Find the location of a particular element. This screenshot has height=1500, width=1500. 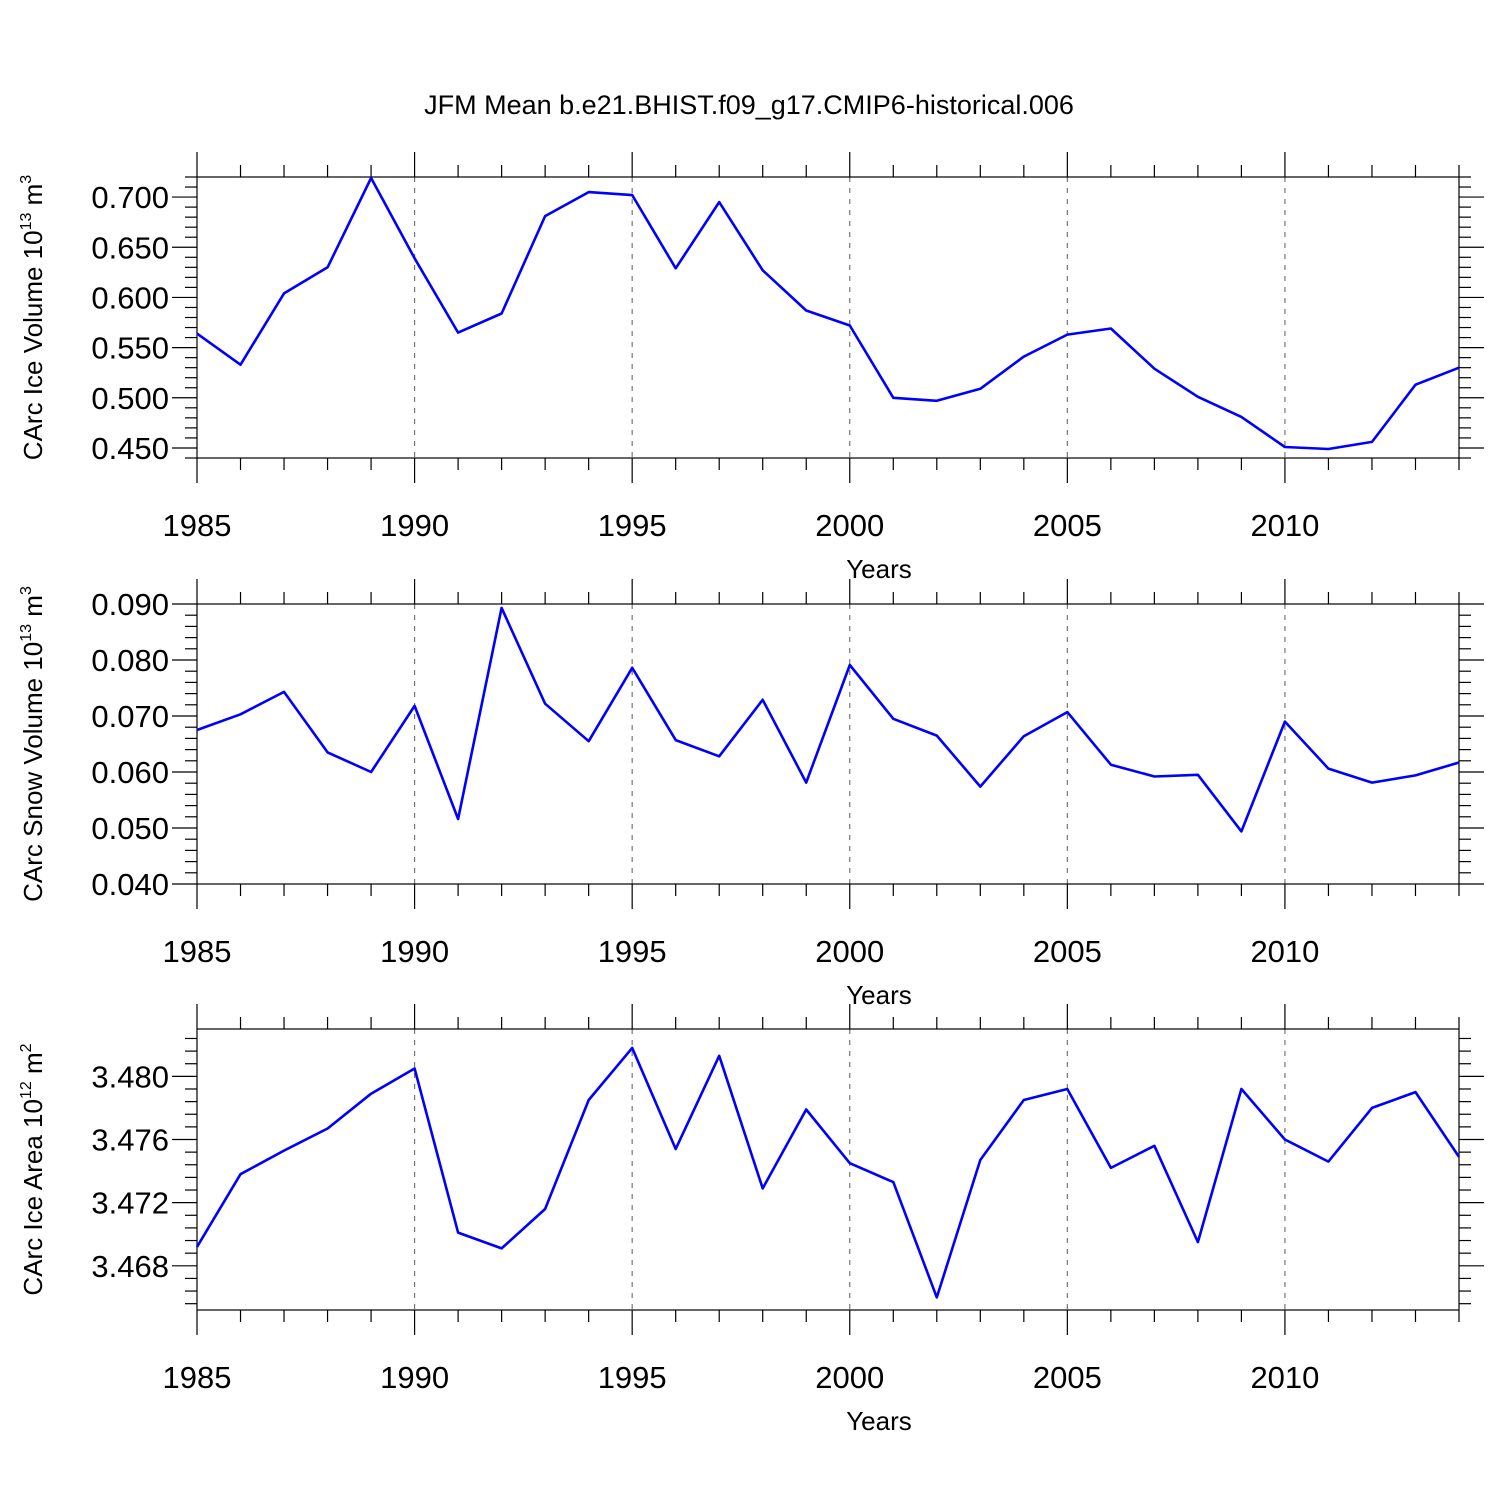

y-tick-label: 0.090 is located at coordinates (130, 604).